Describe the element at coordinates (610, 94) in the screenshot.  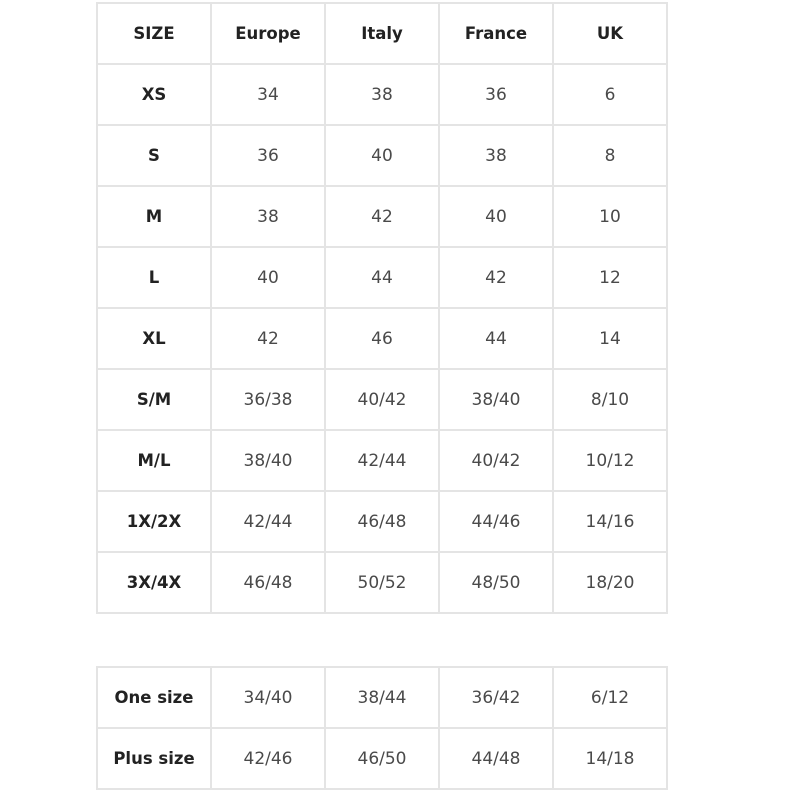
I see `size-value-cell: 6` at that location.